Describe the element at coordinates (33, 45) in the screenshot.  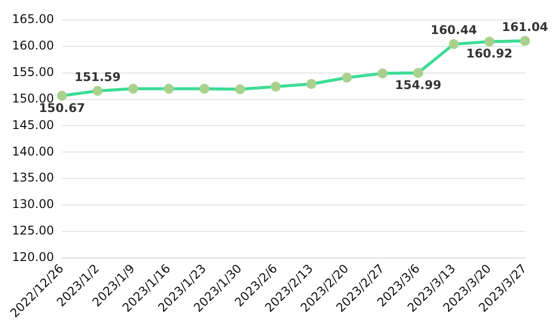
I see `y-tick-label: 160.00` at that location.